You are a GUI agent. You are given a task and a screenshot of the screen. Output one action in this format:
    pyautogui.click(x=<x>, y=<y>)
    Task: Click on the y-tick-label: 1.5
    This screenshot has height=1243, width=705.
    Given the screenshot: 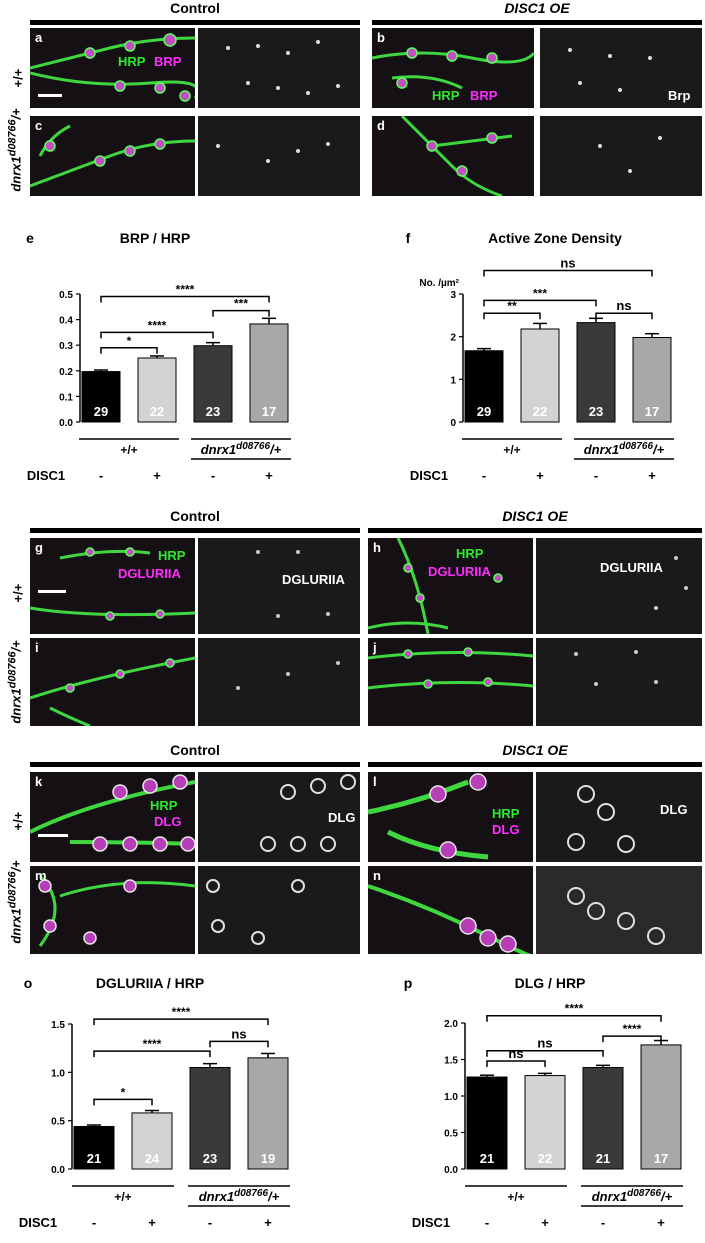 What is the action you would take?
    pyautogui.click(x=451, y=1061)
    